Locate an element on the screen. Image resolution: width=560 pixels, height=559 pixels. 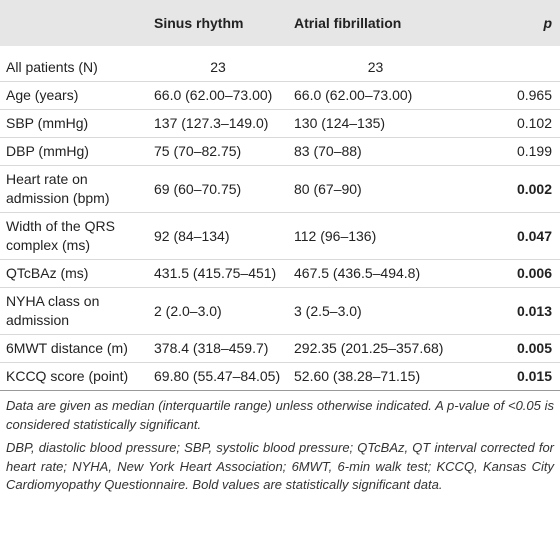
cell: 80 (67–90) is located at coordinates (375, 189).